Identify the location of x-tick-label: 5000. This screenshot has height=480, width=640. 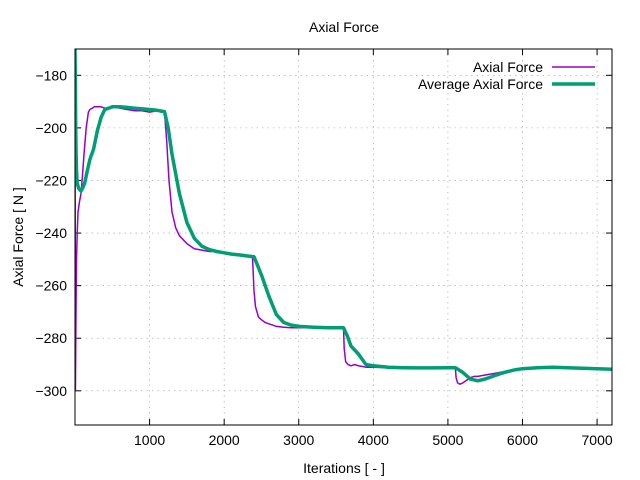
(447, 440).